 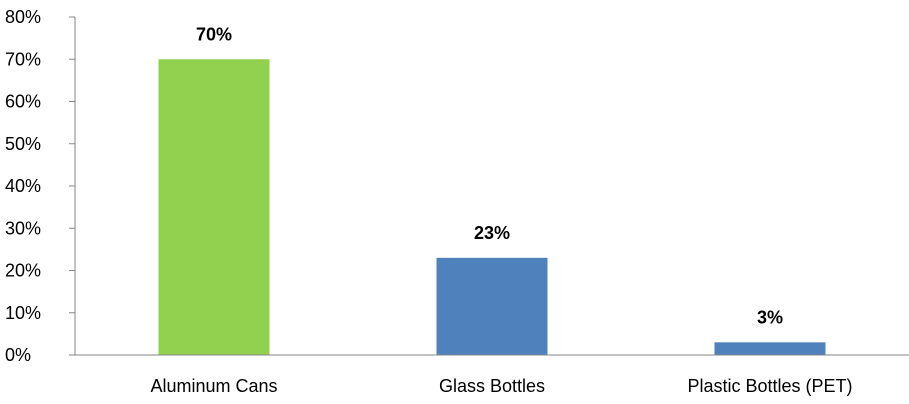 I want to click on data-label: 3%, so click(x=770, y=317).